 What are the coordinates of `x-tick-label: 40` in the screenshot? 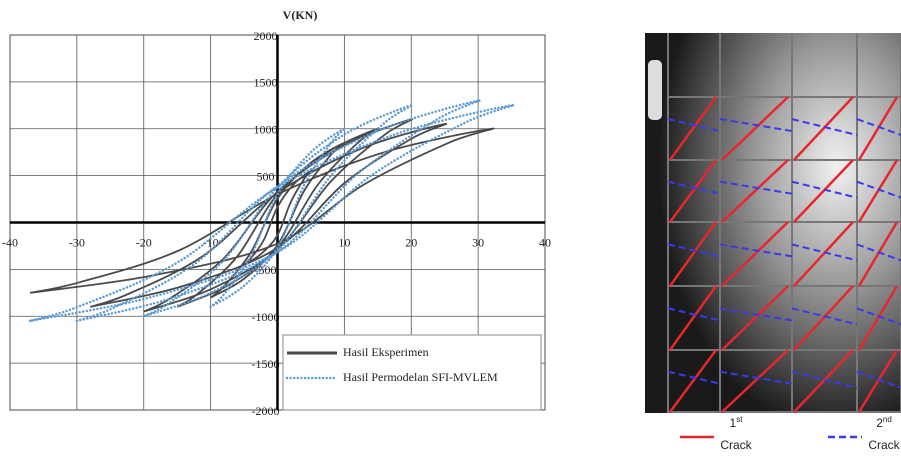 It's located at (545, 242).